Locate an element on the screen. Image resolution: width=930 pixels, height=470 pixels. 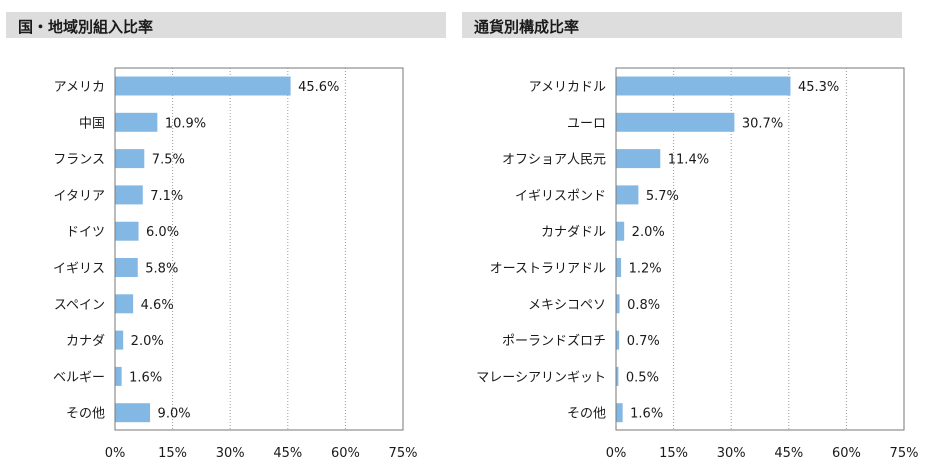
country-value-label: 7.1% is located at coordinates (166, 196).